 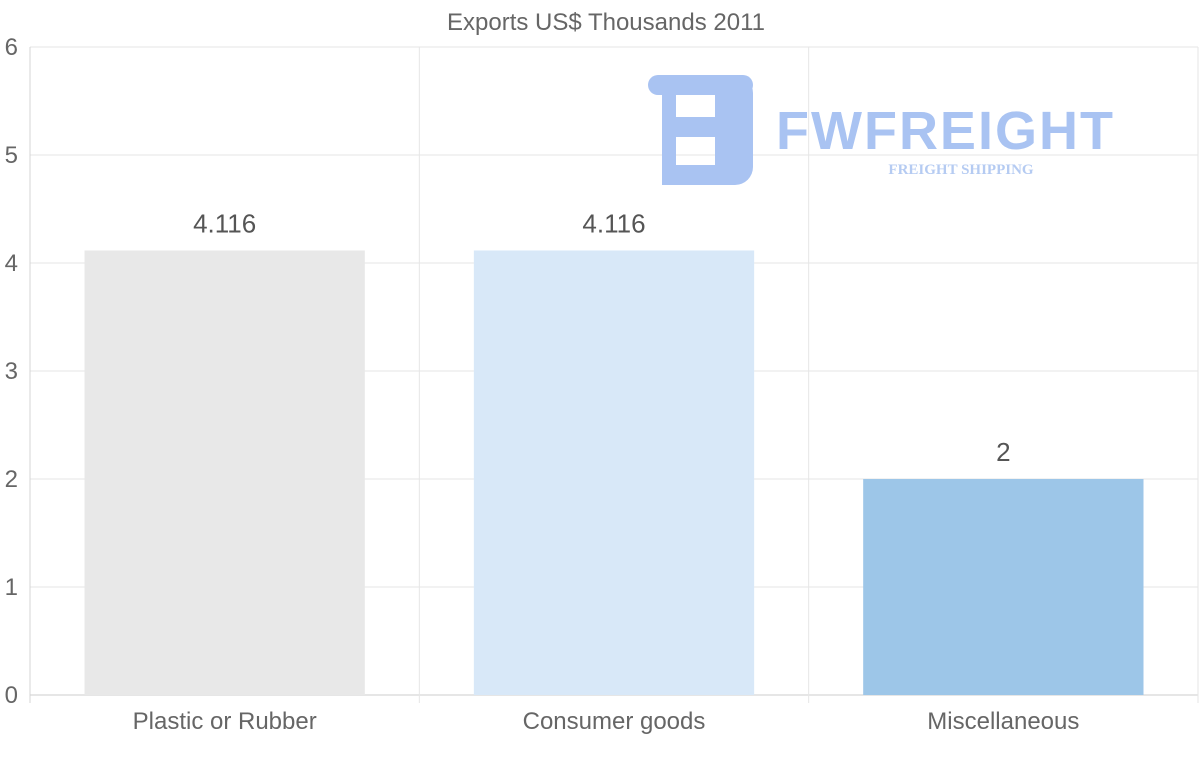 I want to click on y-tick-label: 3, so click(x=11, y=371).